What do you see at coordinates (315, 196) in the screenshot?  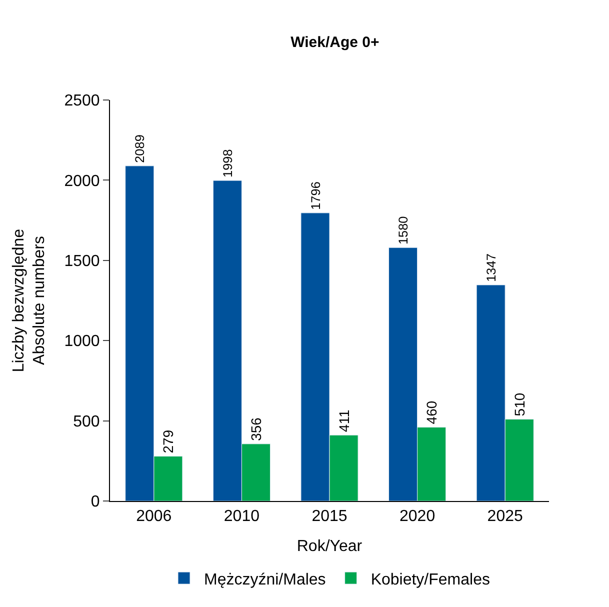 I see `data-label: 1796` at bounding box center [315, 196].